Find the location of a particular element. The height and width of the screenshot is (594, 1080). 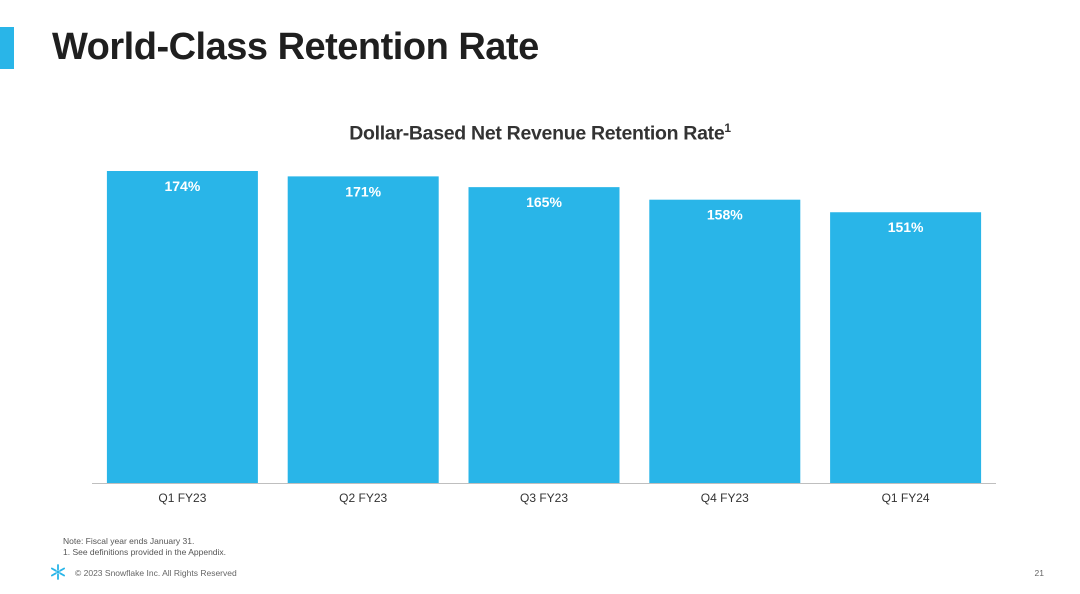

x-tick-labels: Q1 FY23 Q2 FY23 Q3 FY23 Q4 FY23 Q1 FY24 is located at coordinates (544, 498).